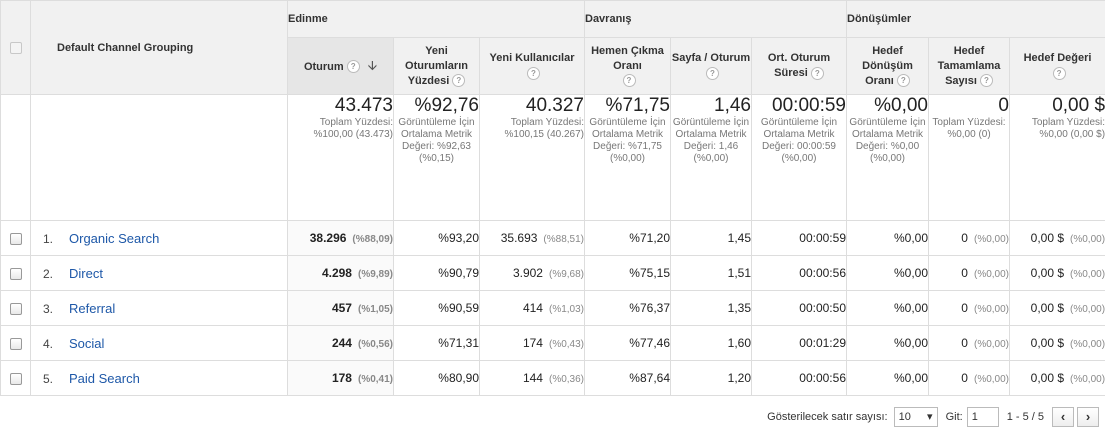  Describe the element at coordinates (159, 378) in the screenshot. I see `channel-cell: 5. Paid Search` at that location.